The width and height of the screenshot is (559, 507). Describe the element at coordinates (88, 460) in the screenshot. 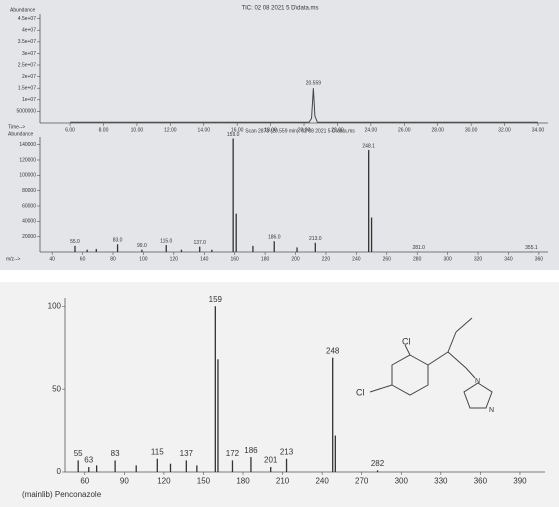

I see `peak-label: 63` at that location.